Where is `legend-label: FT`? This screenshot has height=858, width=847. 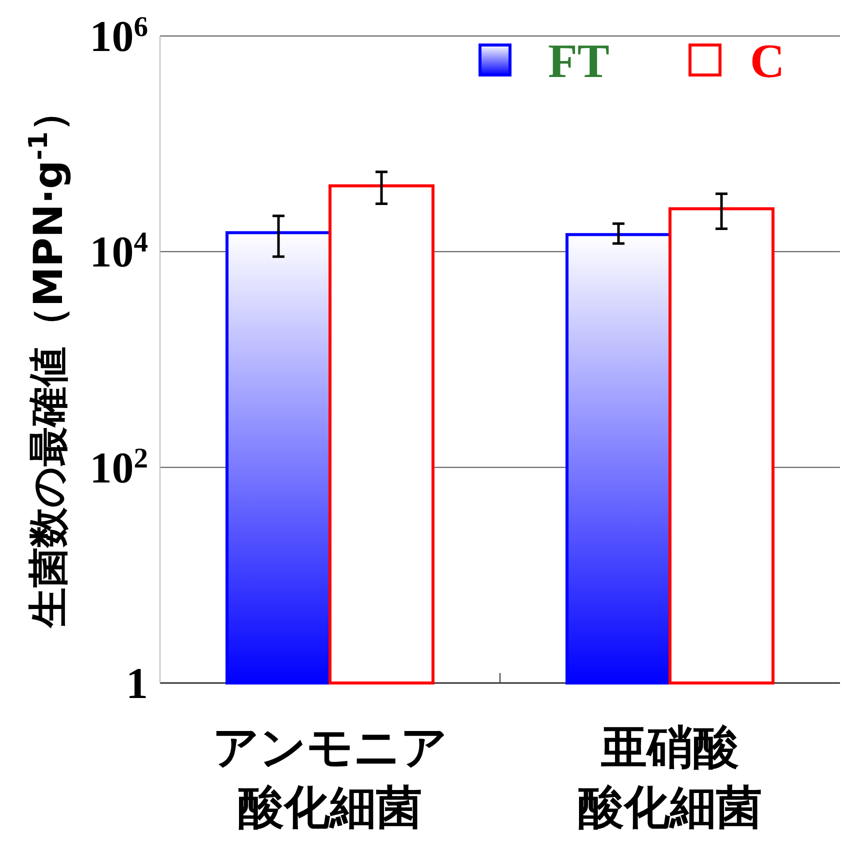
legend-label: FT is located at coordinates (579, 61).